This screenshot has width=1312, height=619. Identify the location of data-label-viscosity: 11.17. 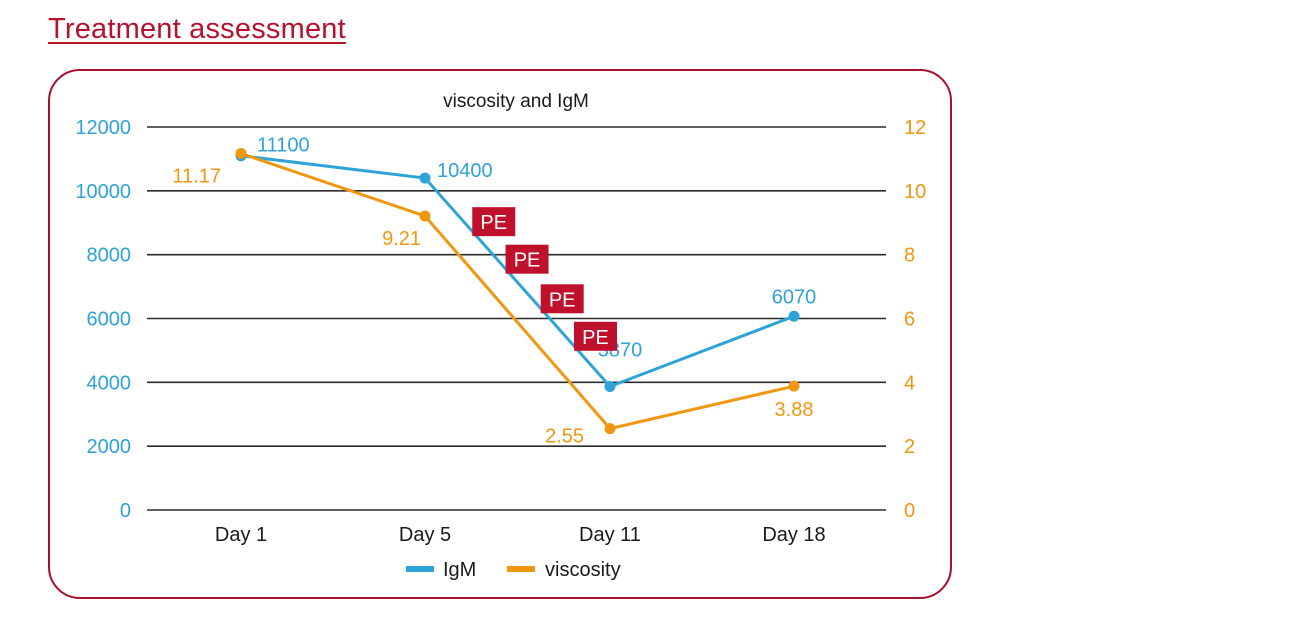
(196, 176).